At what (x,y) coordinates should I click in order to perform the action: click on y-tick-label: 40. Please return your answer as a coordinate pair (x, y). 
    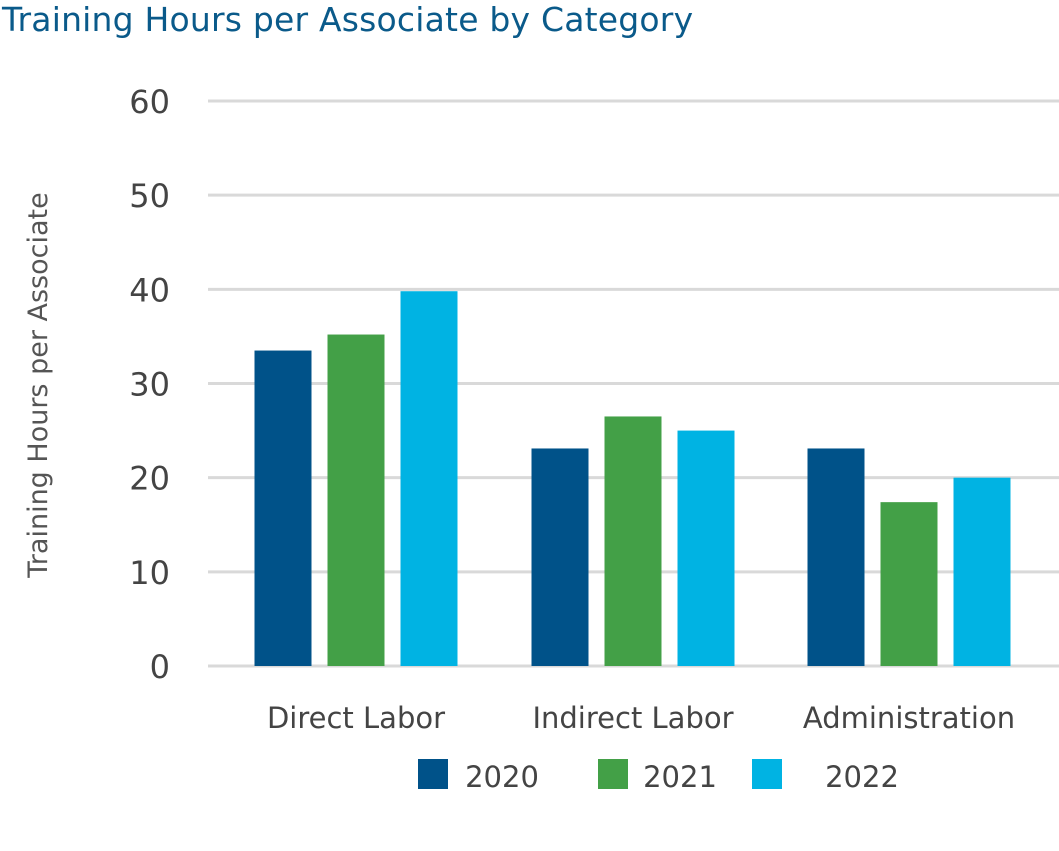
    Looking at the image, I should click on (149, 290).